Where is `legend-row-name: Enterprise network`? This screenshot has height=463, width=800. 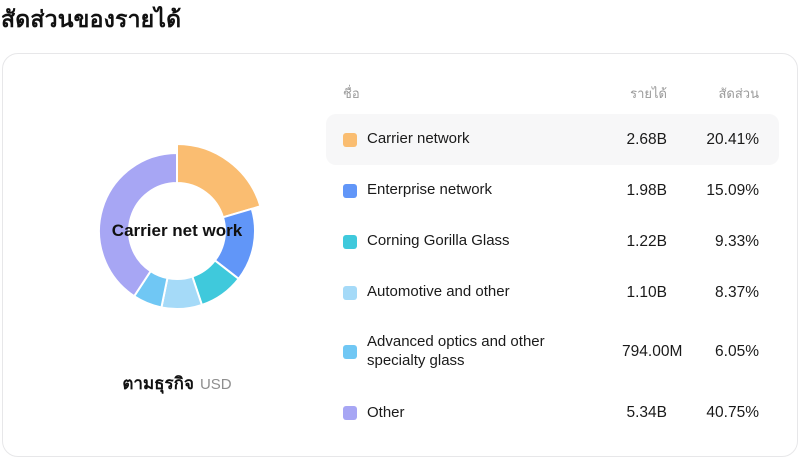 legend-row-name: Enterprise network is located at coordinates (453, 190).